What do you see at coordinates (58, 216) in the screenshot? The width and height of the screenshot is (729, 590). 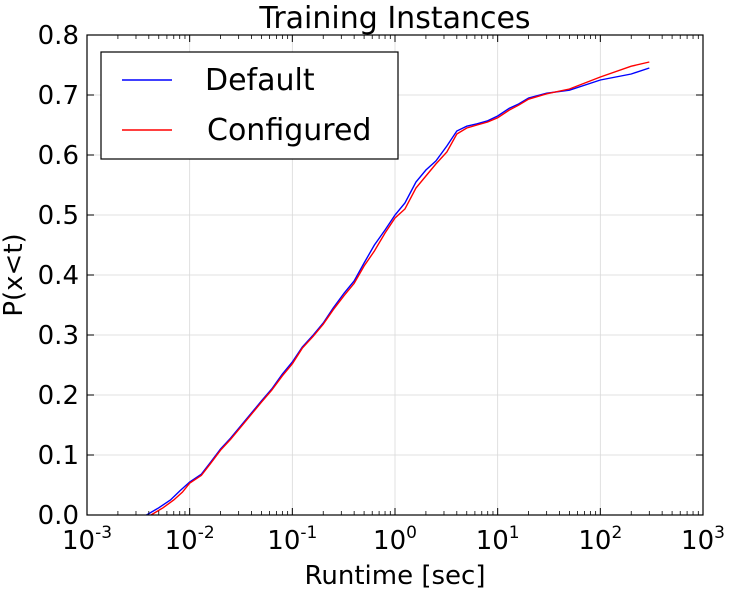 I see `y-tick-label: 0.5` at bounding box center [58, 216].